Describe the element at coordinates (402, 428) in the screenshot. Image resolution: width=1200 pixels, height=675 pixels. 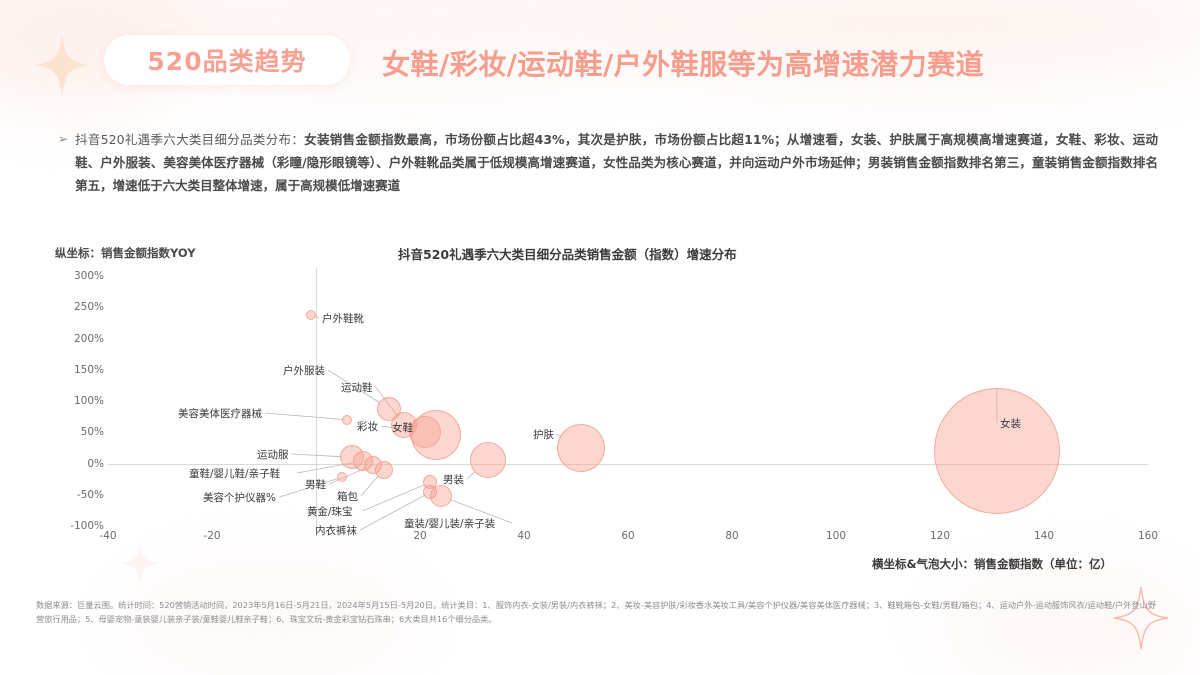
I see `bubble-label: 女鞋` at that location.